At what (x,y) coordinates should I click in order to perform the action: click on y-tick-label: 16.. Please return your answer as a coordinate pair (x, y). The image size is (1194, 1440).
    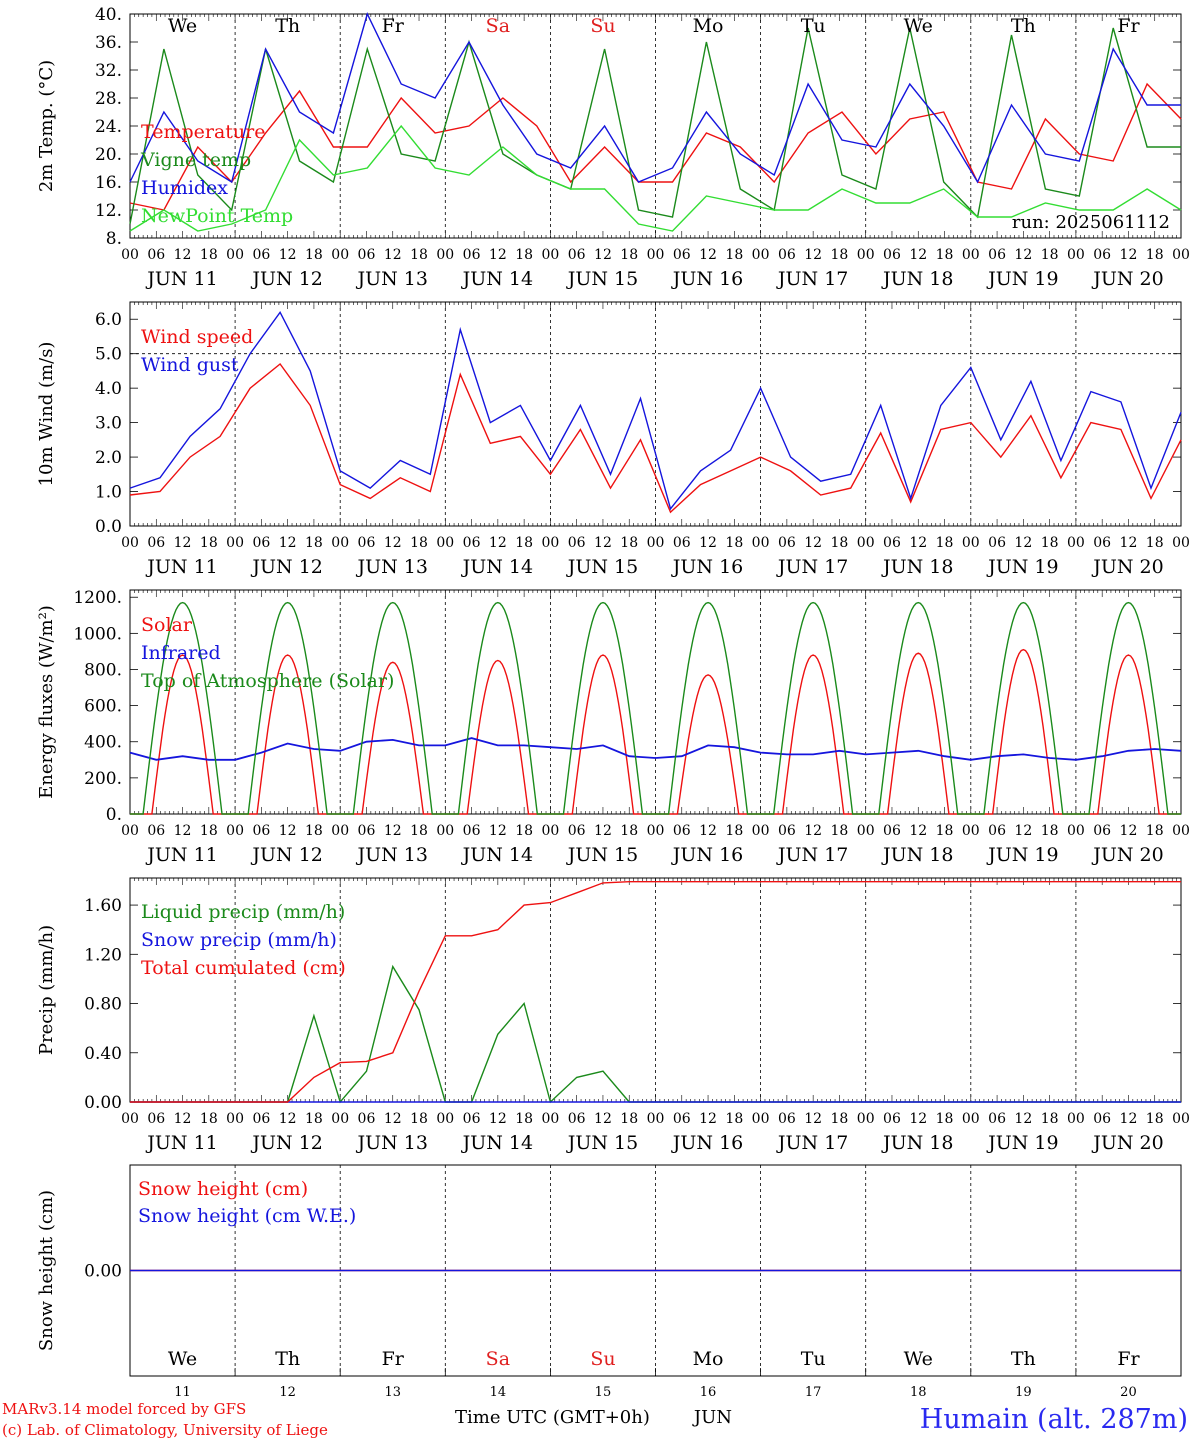
    Looking at the image, I should click on (108, 183).